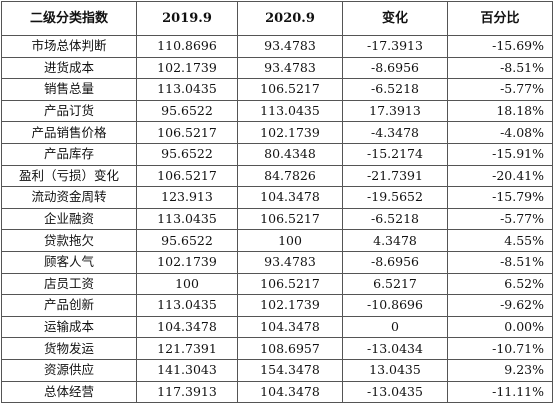 Image resolution: width=554 pixels, height=416 pixels. I want to click on row-2019-value-cell: 110.8696, so click(187, 46).